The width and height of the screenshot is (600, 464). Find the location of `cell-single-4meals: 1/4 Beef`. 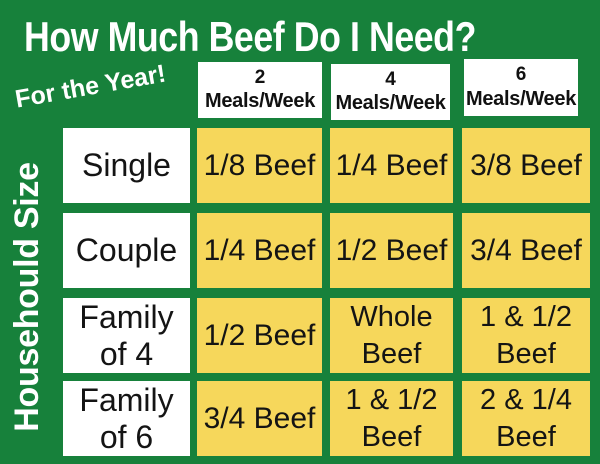

cell-single-4meals: 1/4 Beef is located at coordinates (391, 165).